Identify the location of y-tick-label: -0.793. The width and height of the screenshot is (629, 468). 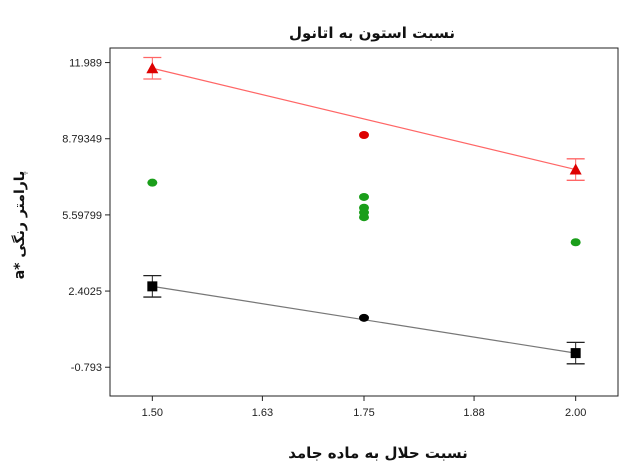
(86, 368).